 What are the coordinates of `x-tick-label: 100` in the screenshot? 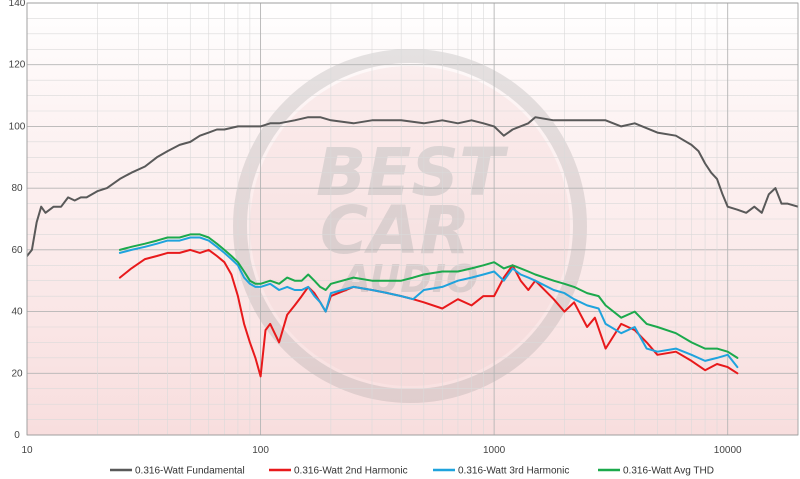 It's located at (260, 450).